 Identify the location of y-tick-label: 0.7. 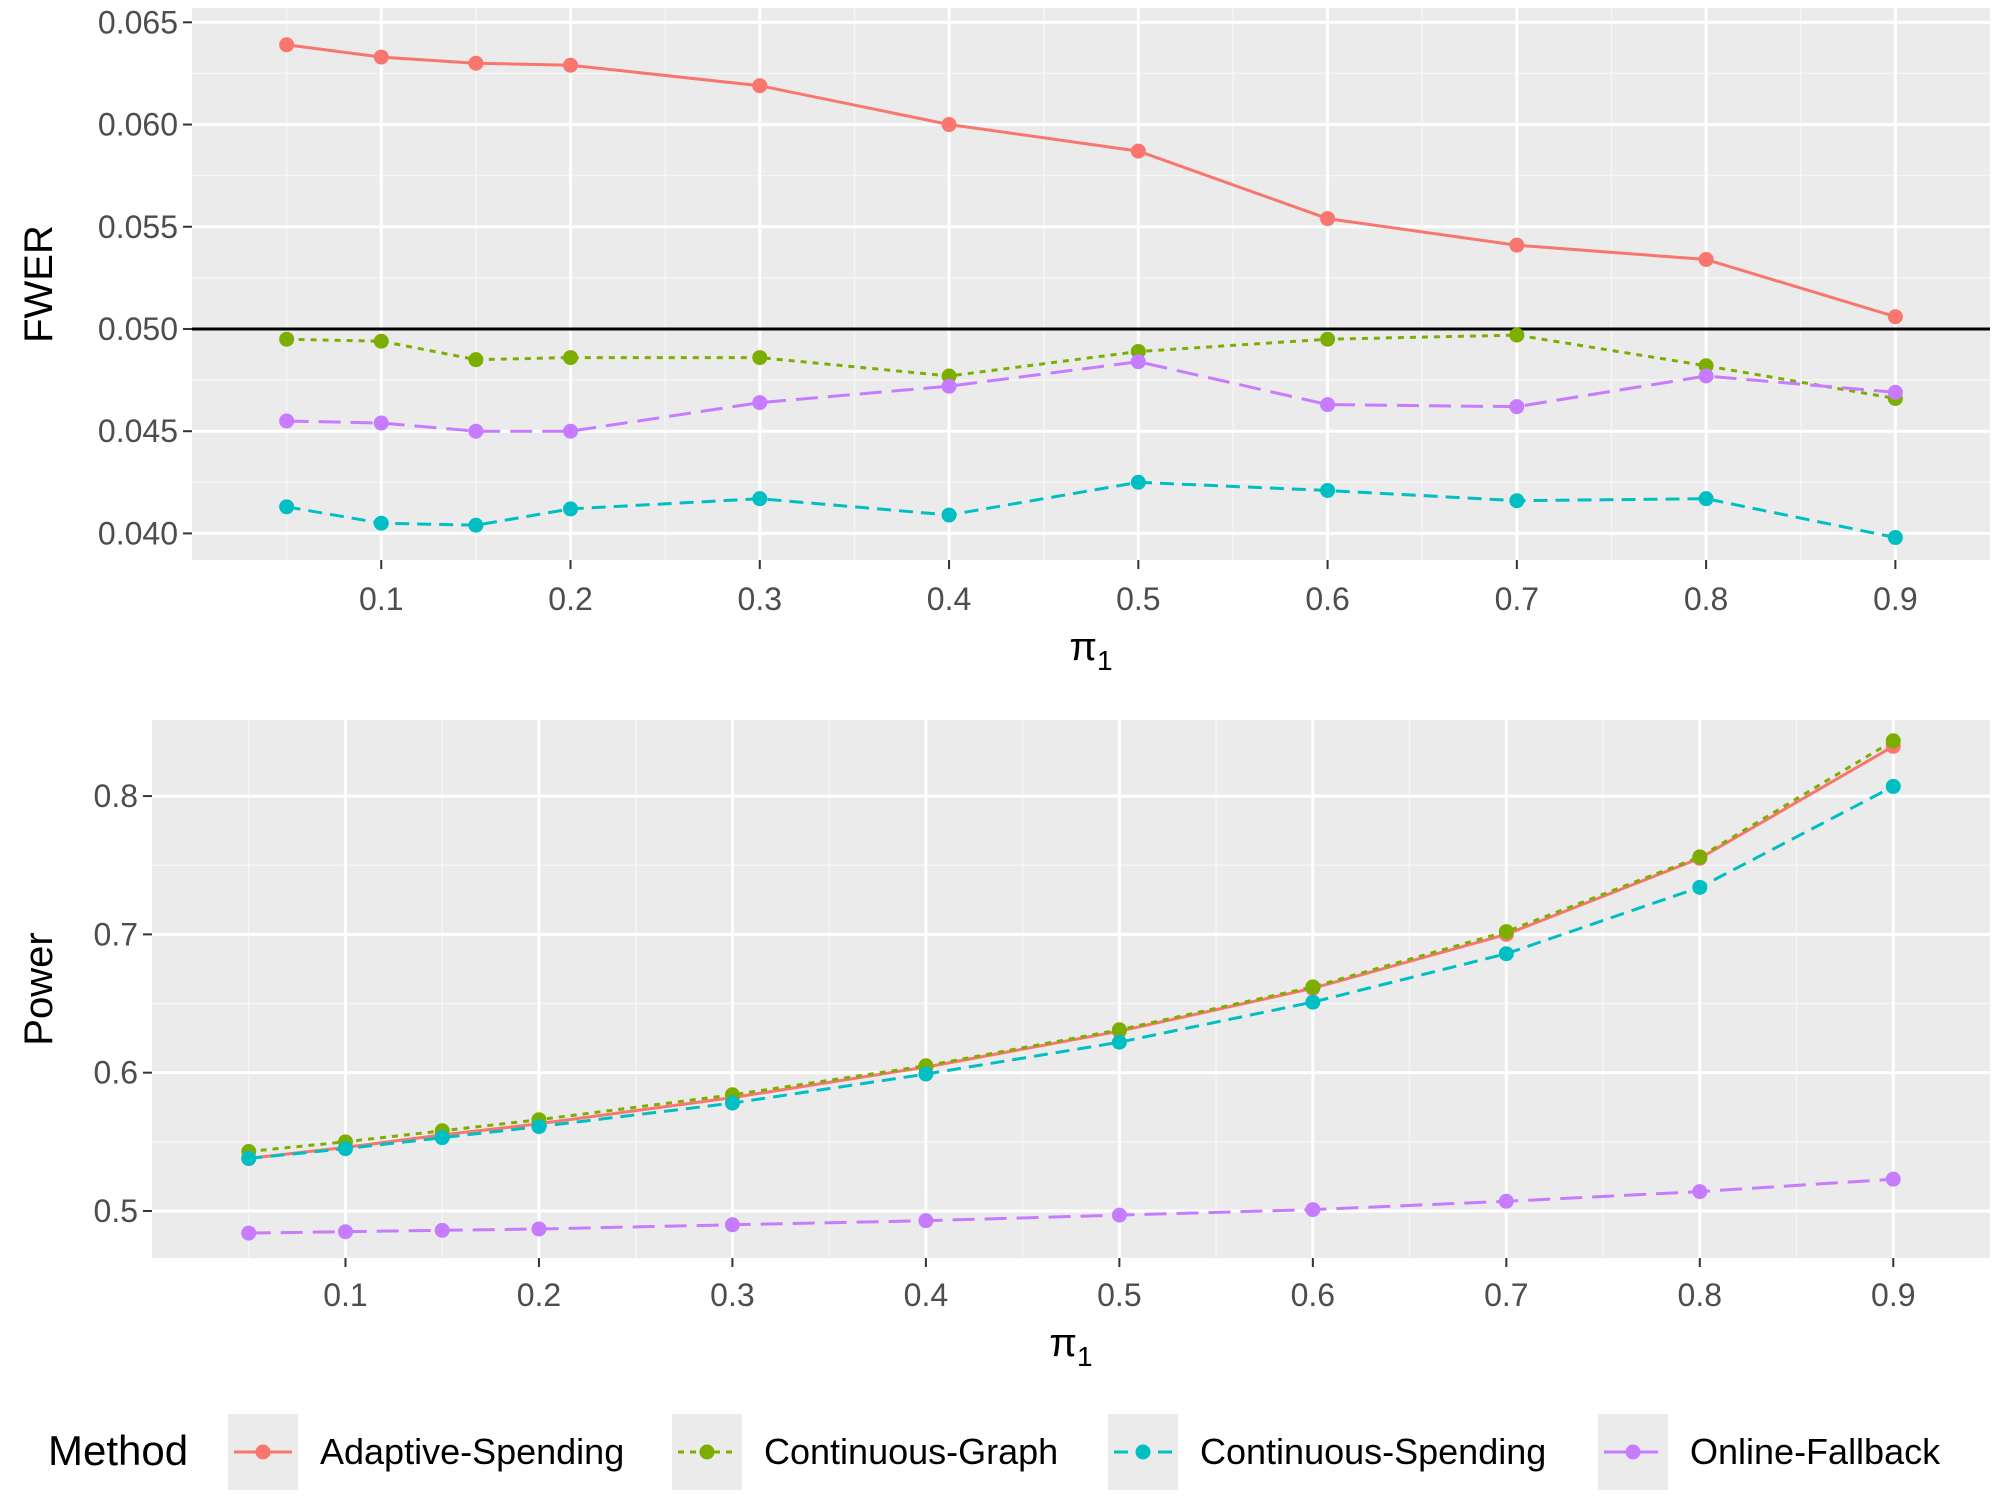
(116, 934).